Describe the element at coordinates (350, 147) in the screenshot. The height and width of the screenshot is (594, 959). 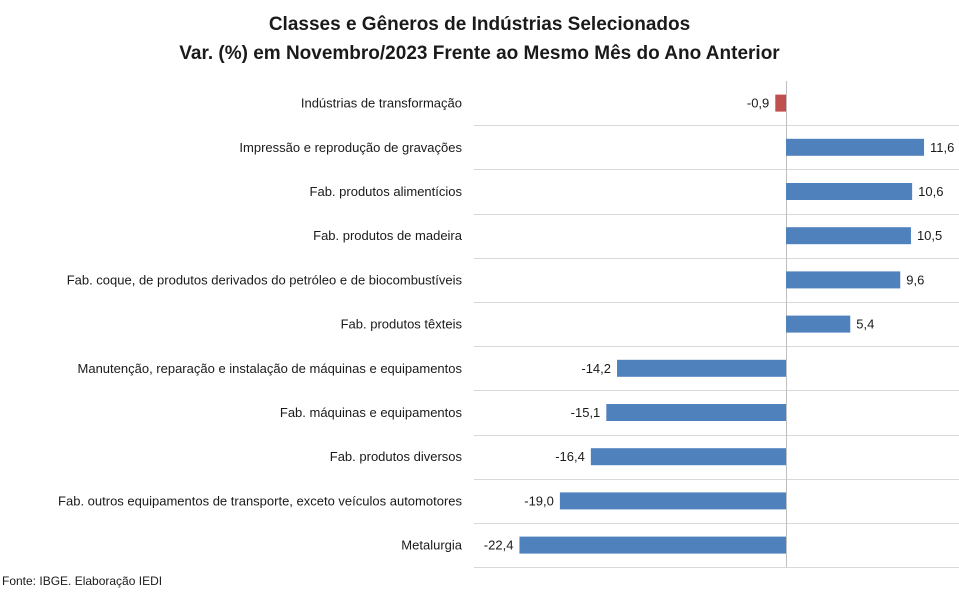
I see `category-label: Impressão e reprodução de gravações` at that location.